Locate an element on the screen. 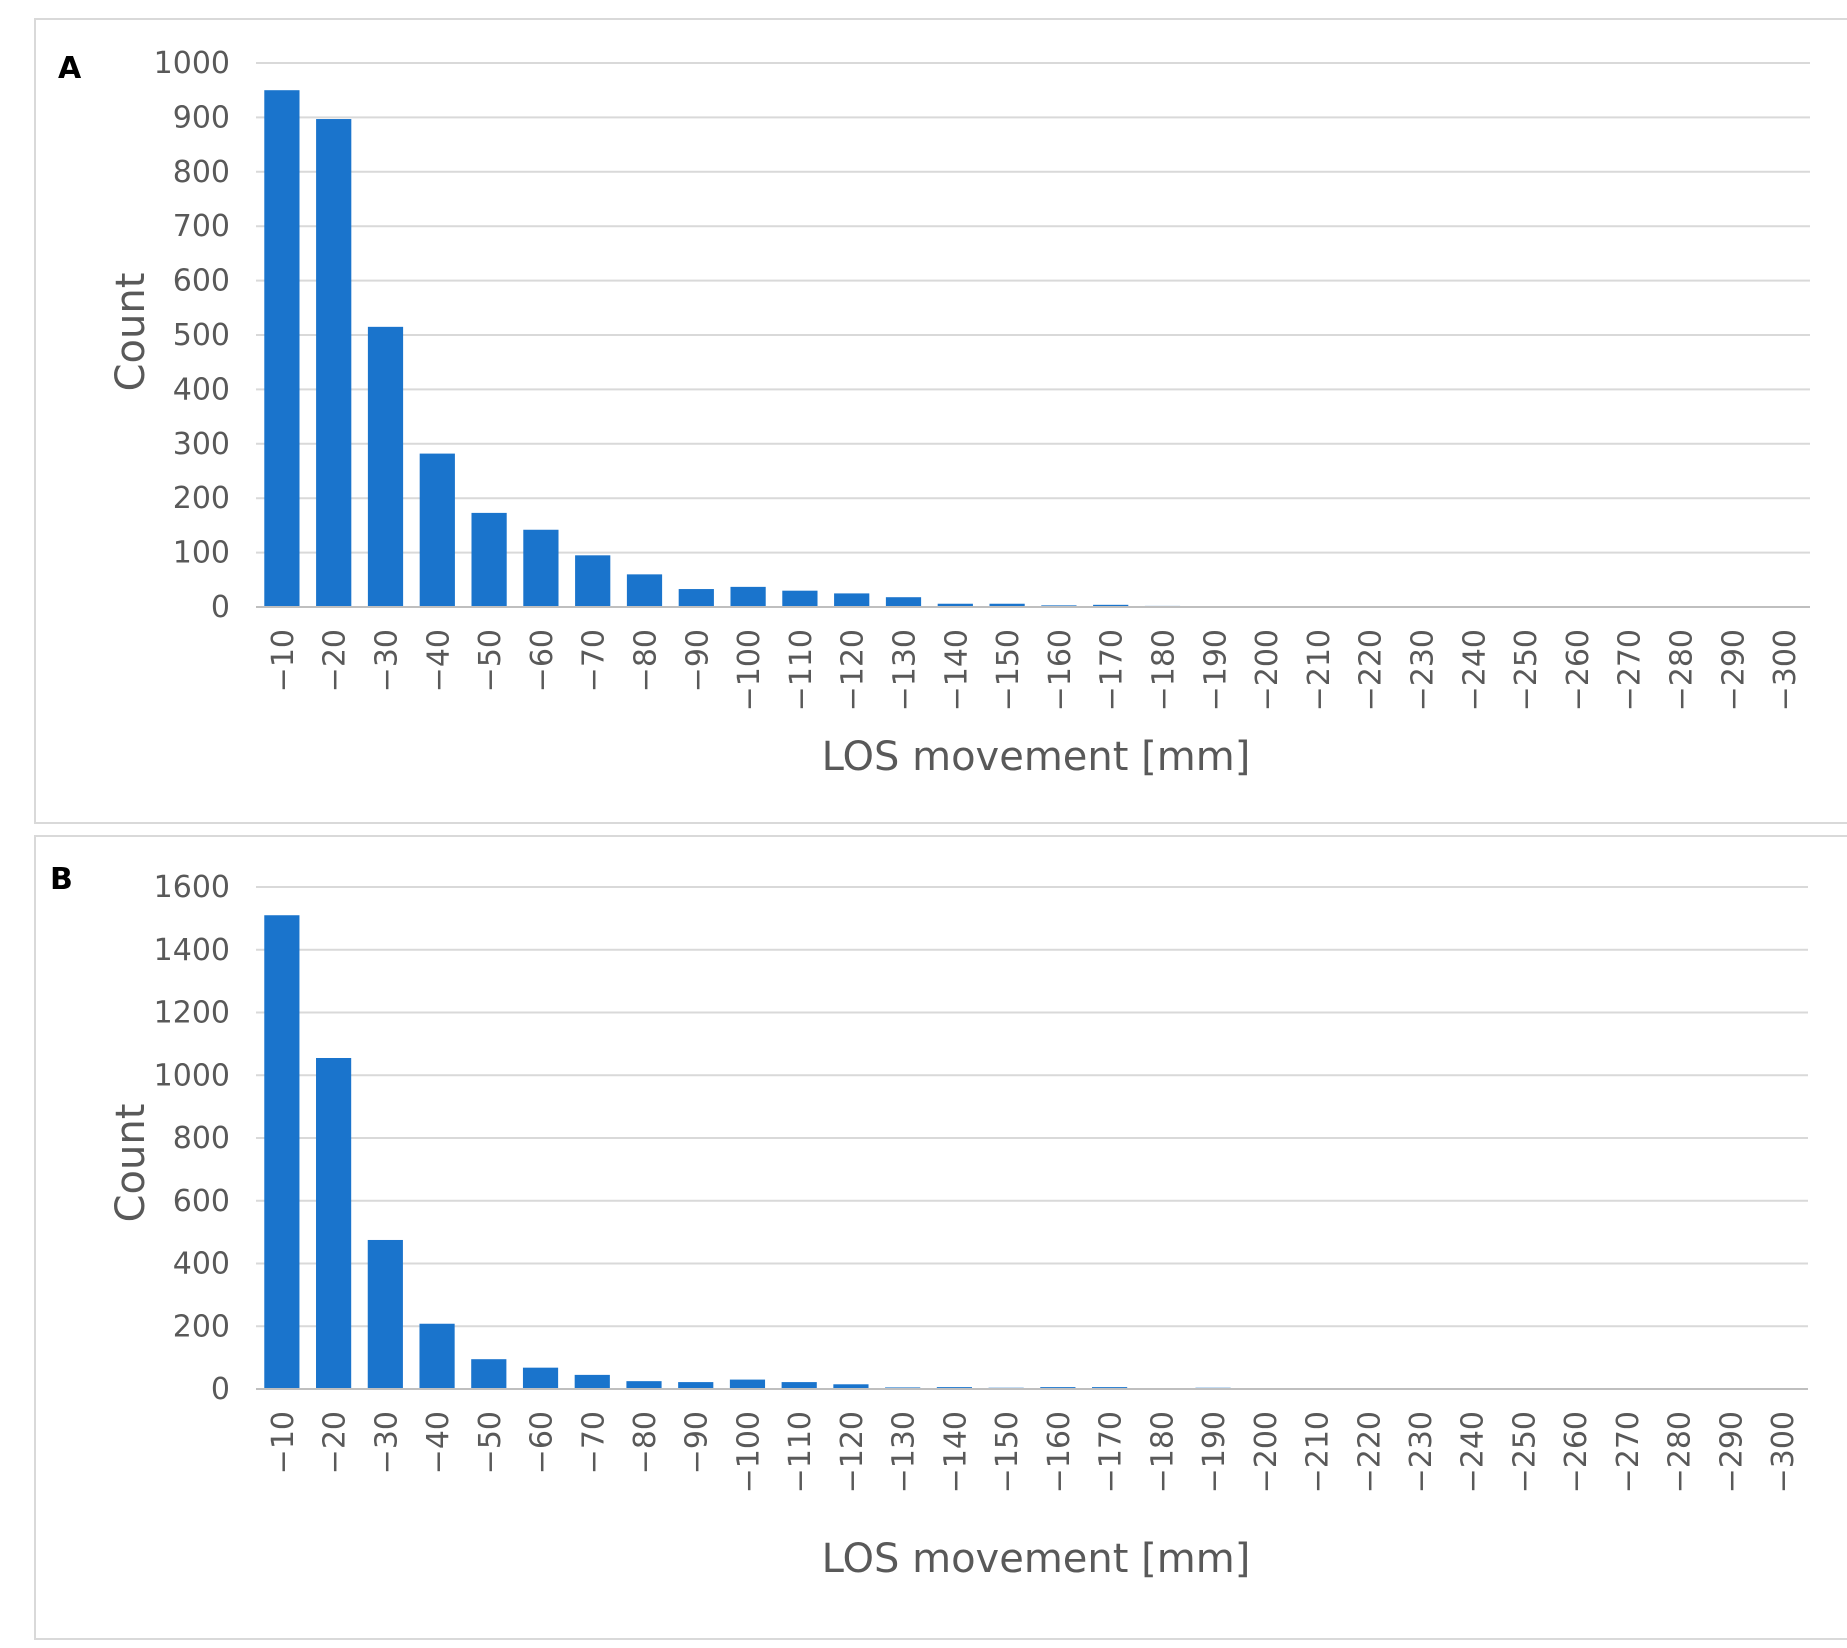  panel-label-b: B is located at coordinates (61, 879).